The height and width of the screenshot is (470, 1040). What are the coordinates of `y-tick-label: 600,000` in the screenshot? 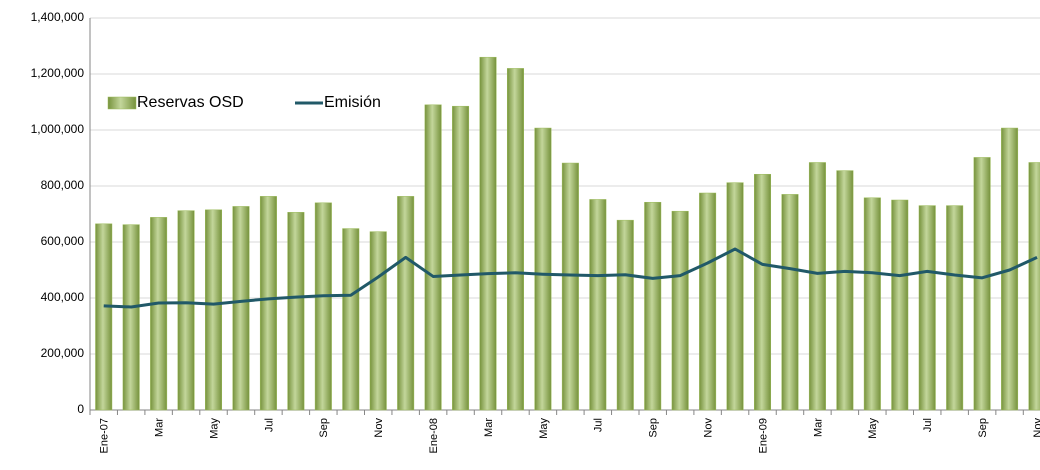 It's located at (63, 241).